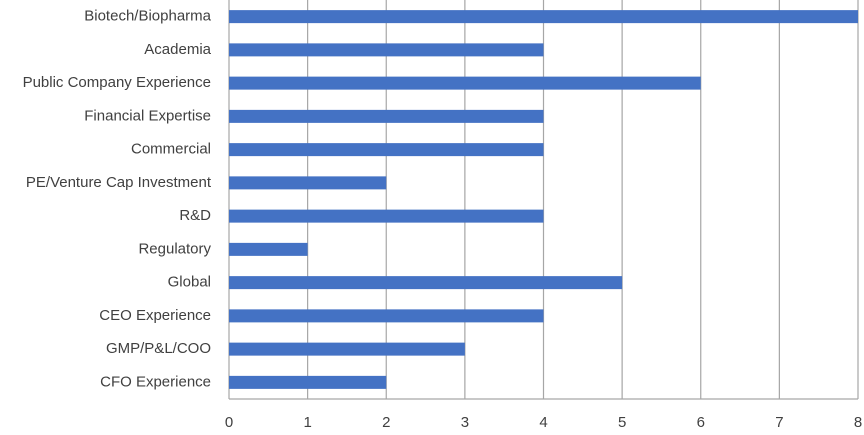 The image size is (864, 435). Describe the element at coordinates (147, 16) in the screenshot. I see `y-tick-label: Biotech/Biopharma` at that location.